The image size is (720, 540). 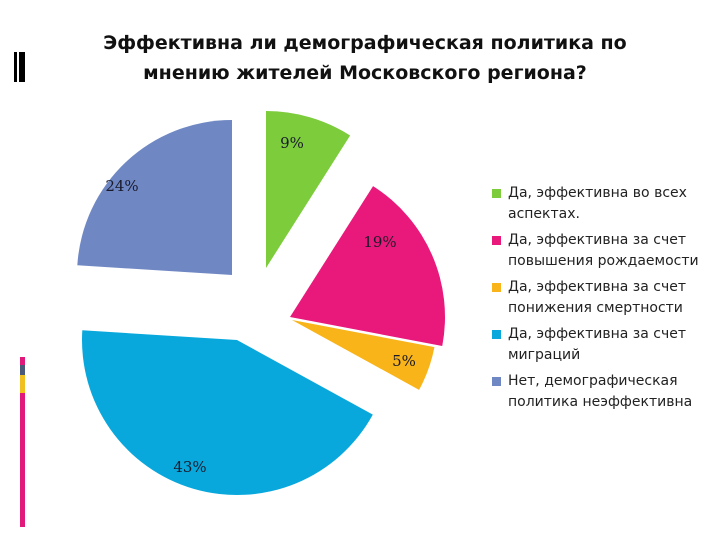 What do you see at coordinates (404, 361) in the screenshot?
I see `slice-percent-label: 5%` at bounding box center [404, 361].